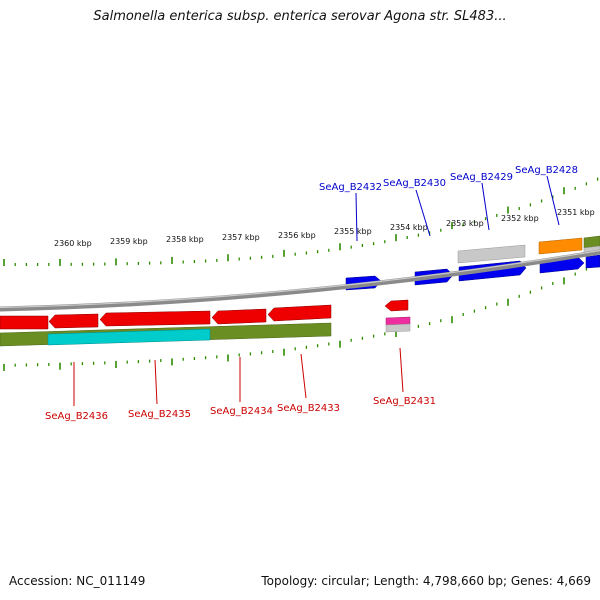 The height and width of the screenshot is (600, 600). Describe the element at coordinates (159, 414) in the screenshot. I see `gene-label: SeAg_B2435` at that location.